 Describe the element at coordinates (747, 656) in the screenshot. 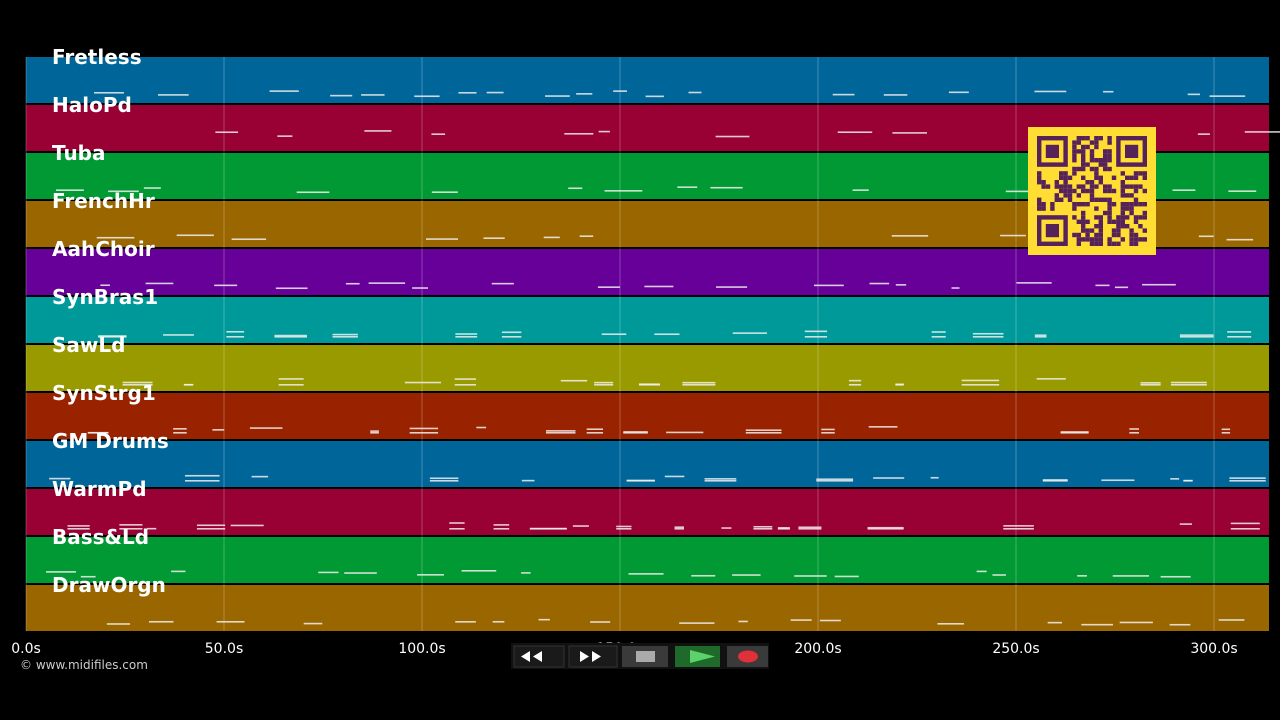

I see `record-button` at that location.